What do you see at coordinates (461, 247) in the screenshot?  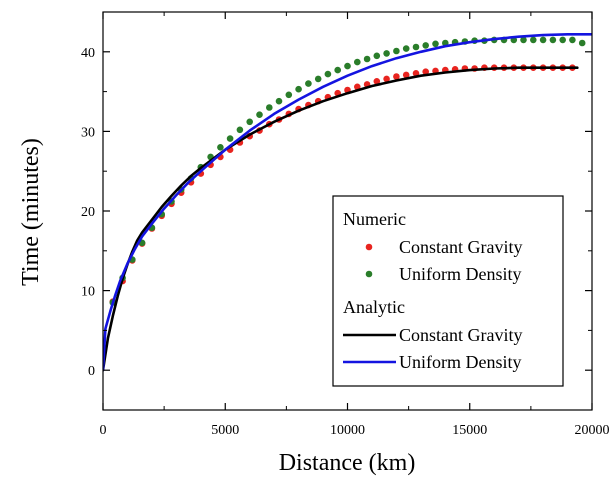 I see `legend-label-numeric-constant-gravity: Constant Gravity` at bounding box center [461, 247].